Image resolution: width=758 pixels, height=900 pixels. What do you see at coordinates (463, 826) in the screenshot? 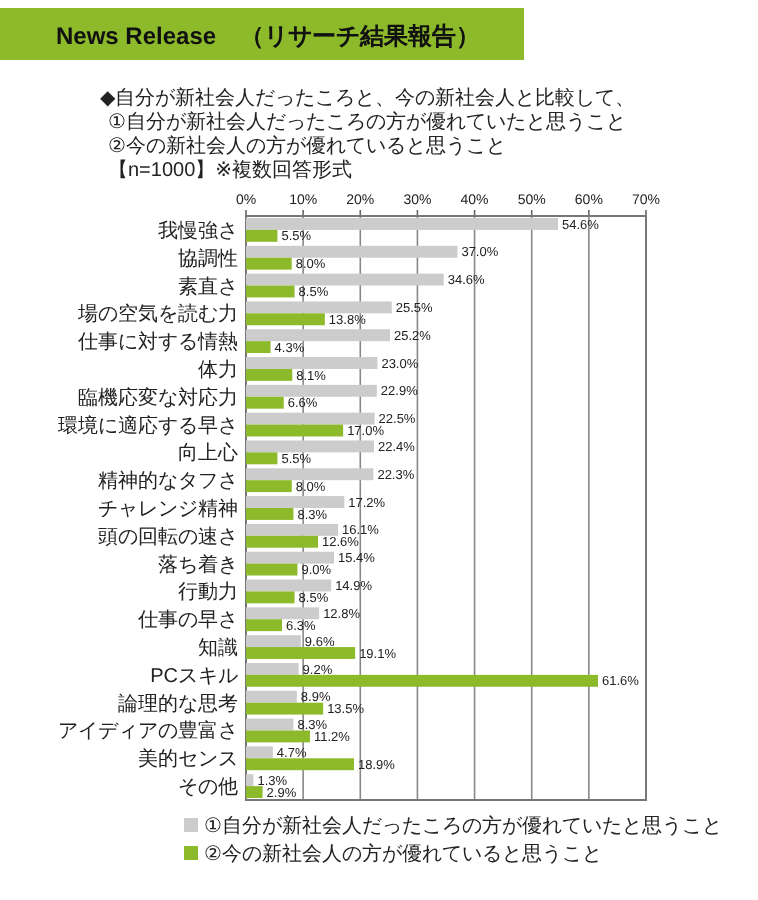
I see `legend-label: ①自分が新社会人だったころの方が優れていたと思うこと` at bounding box center [463, 826].